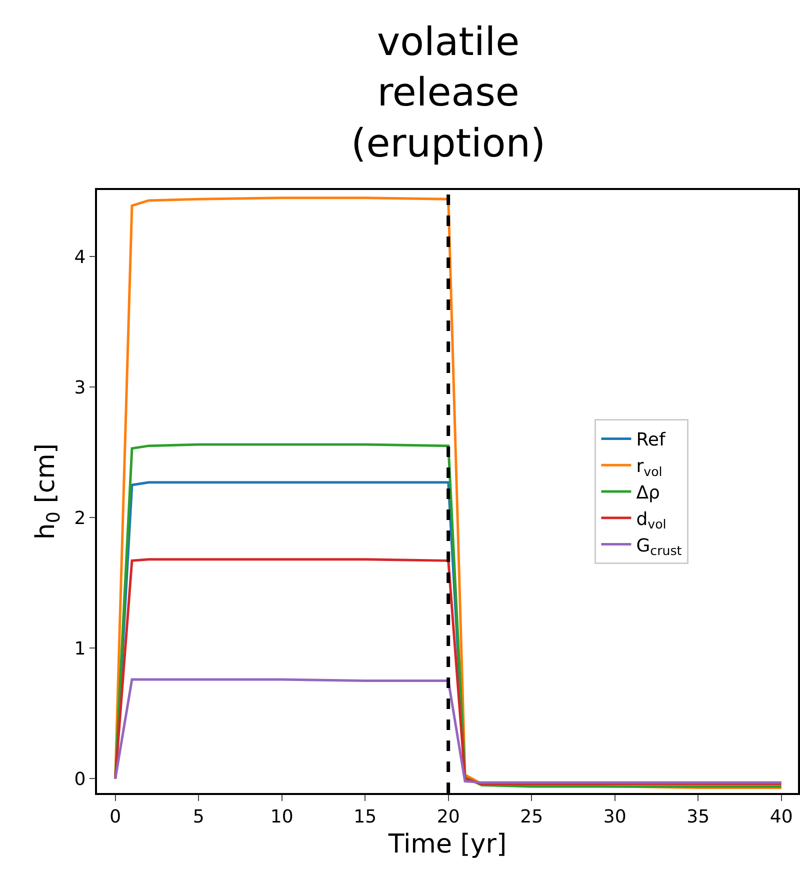 This screenshot has height=870, width=800. Describe the element at coordinates (198, 817) in the screenshot. I see `x-tick-label: 5` at that location.